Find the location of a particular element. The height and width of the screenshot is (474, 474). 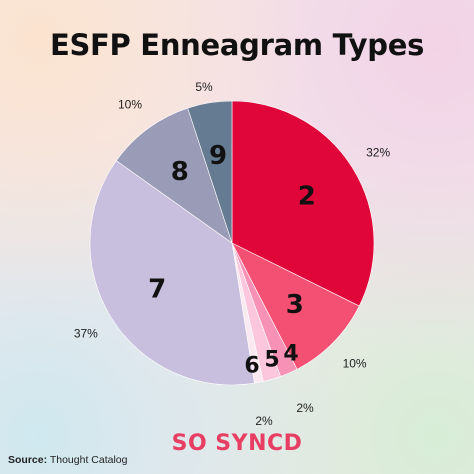

type-label-2: 2 is located at coordinates (307, 197).